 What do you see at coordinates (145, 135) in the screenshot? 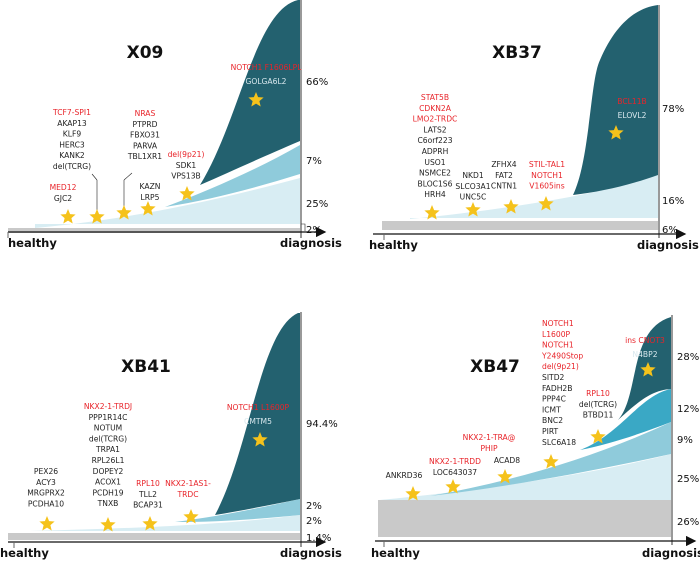
I see `gene-label: FBXO31` at bounding box center [145, 135].